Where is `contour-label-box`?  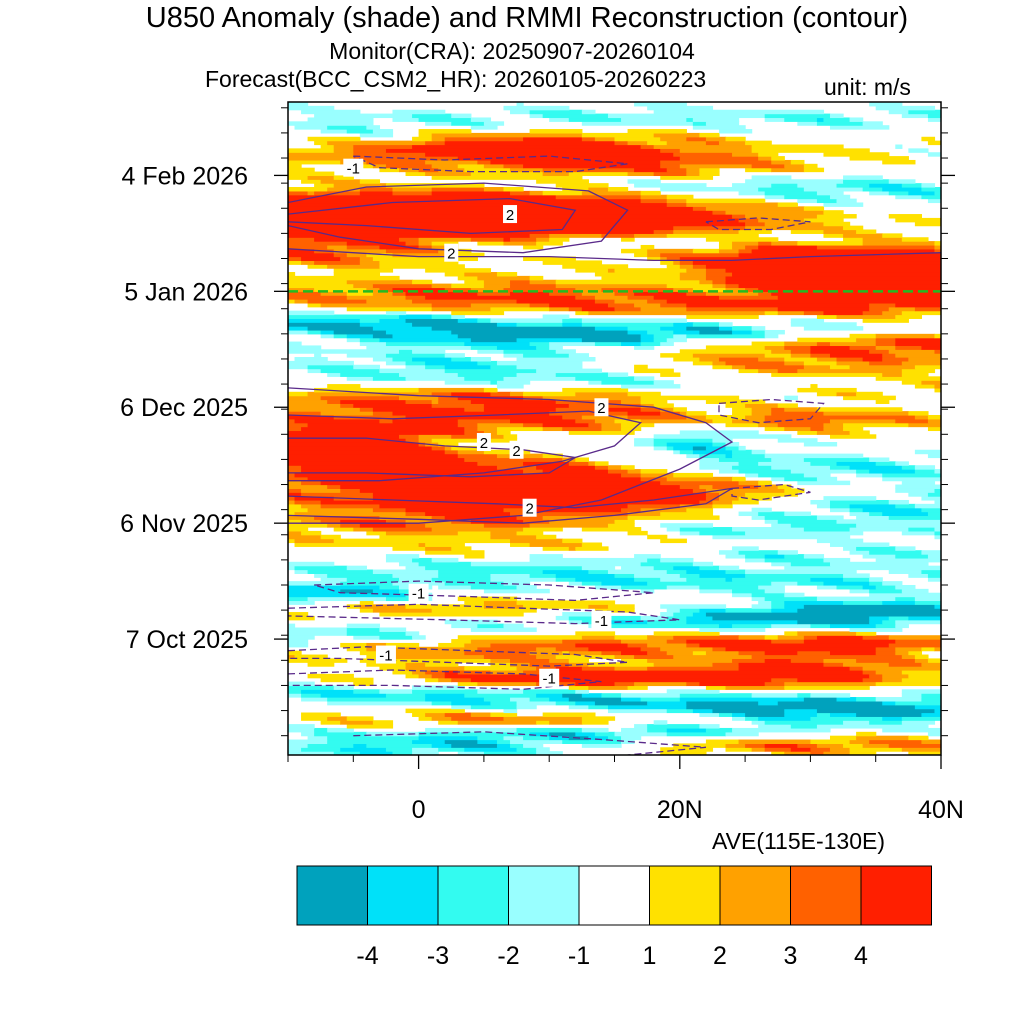
contour-label-box is located at coordinates (601, 619).